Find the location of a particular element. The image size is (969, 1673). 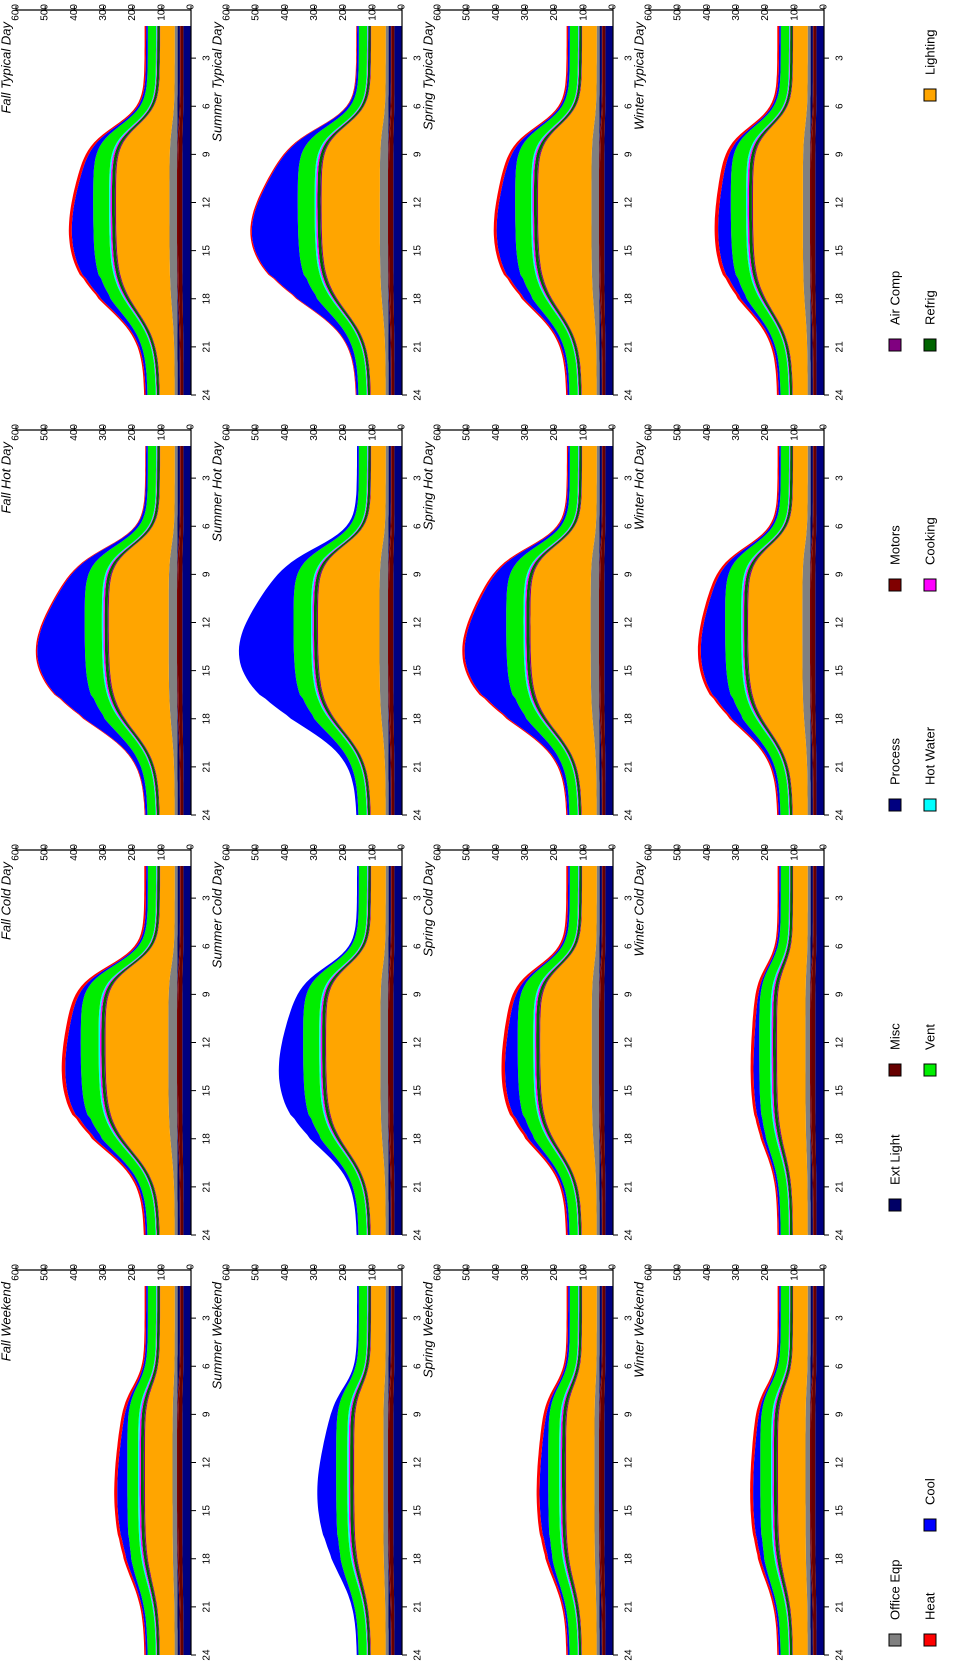

legend-item-process: Process is located at coordinates (895, 775).